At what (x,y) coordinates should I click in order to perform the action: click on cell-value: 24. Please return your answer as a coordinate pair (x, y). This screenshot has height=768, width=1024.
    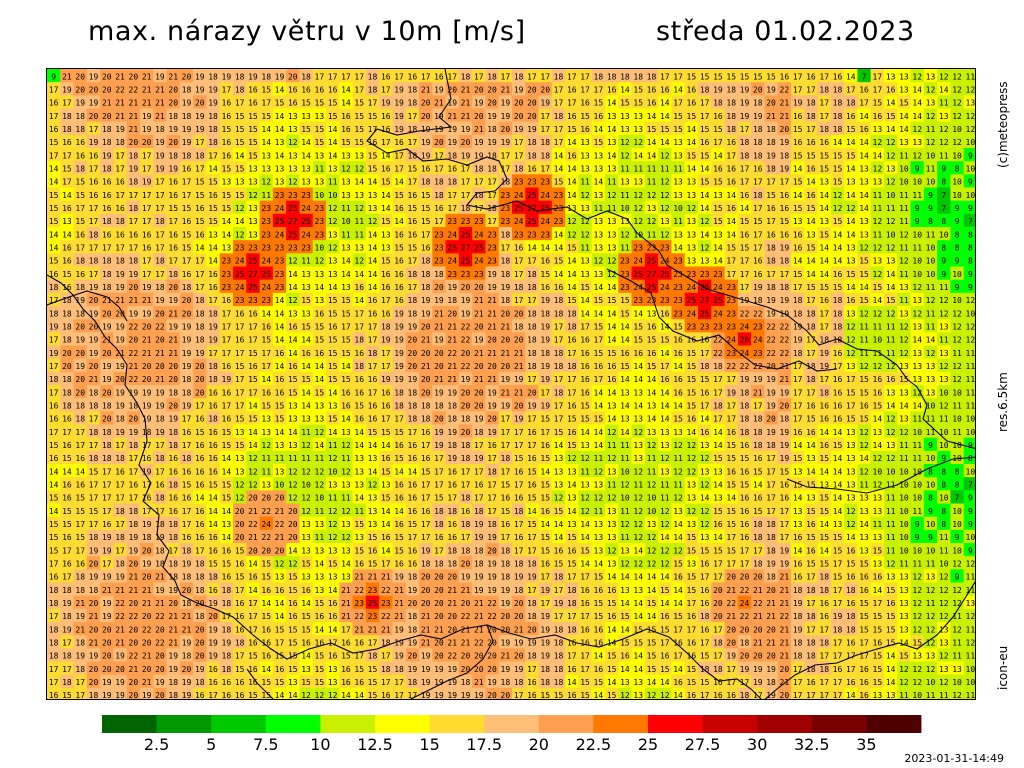
    Looking at the image, I should click on (519, 221).